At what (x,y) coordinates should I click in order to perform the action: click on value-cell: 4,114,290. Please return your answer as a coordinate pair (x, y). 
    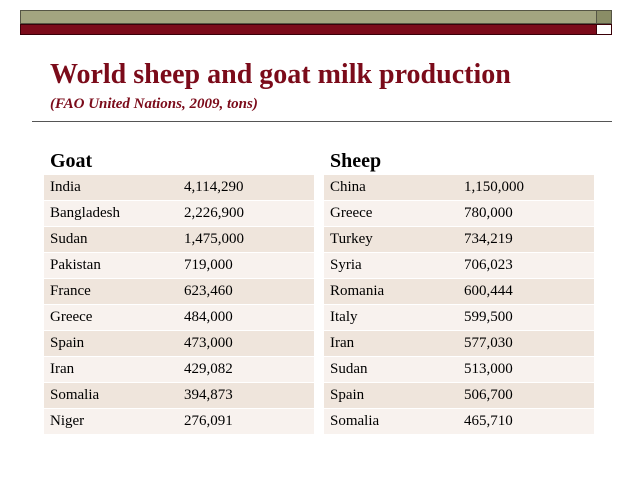
    Looking at the image, I should click on (246, 188).